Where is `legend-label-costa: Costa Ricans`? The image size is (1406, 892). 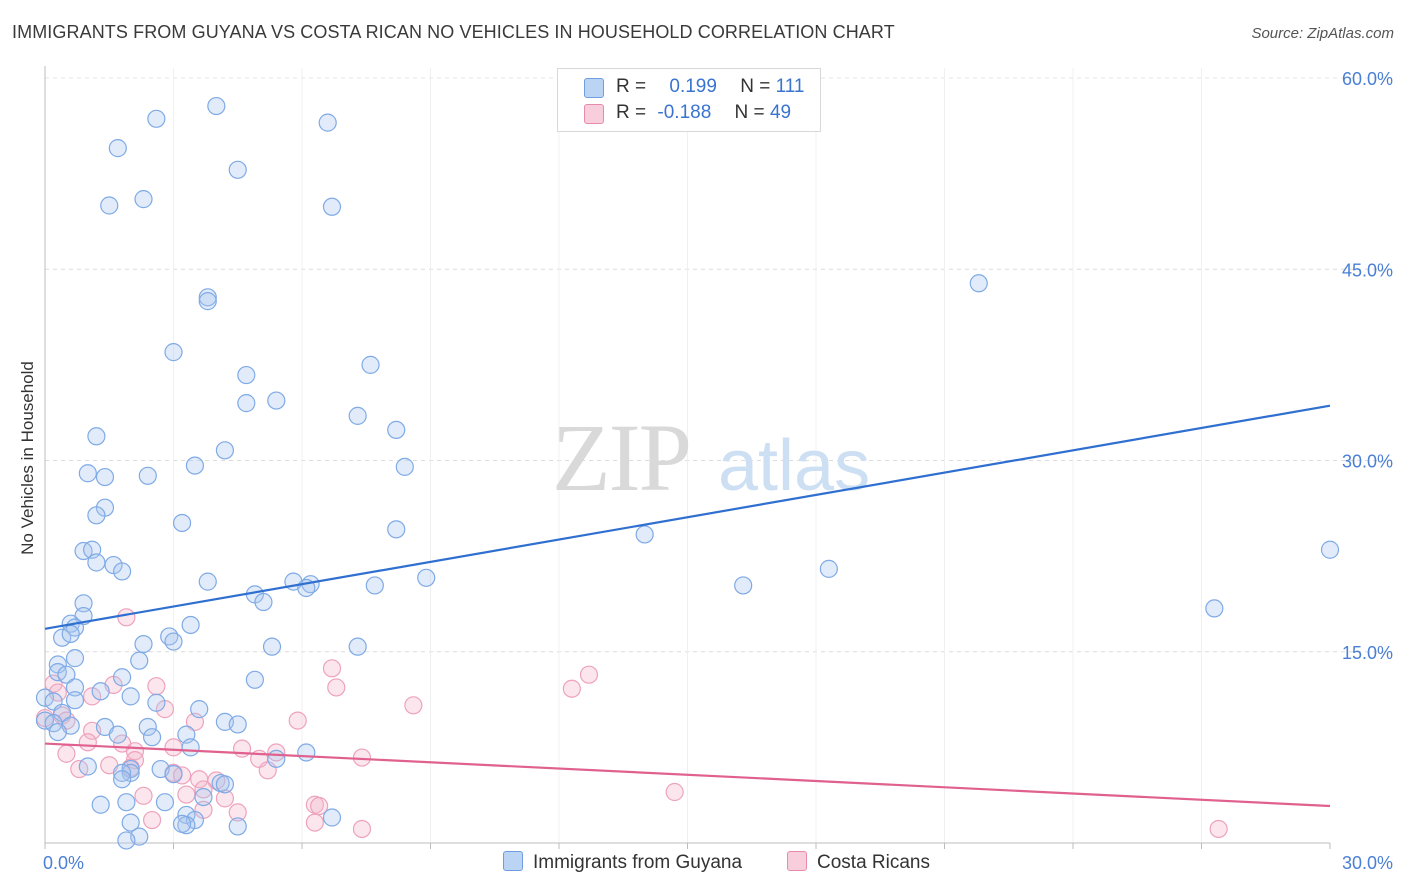
legend-label-costa: Costa Ricans is located at coordinates (873, 862).